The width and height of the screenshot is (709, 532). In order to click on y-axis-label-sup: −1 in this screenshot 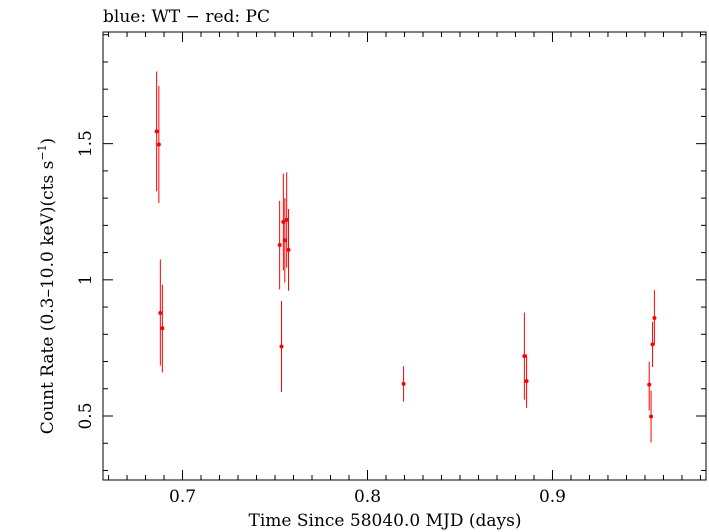, I will do `click(42, 152)`.